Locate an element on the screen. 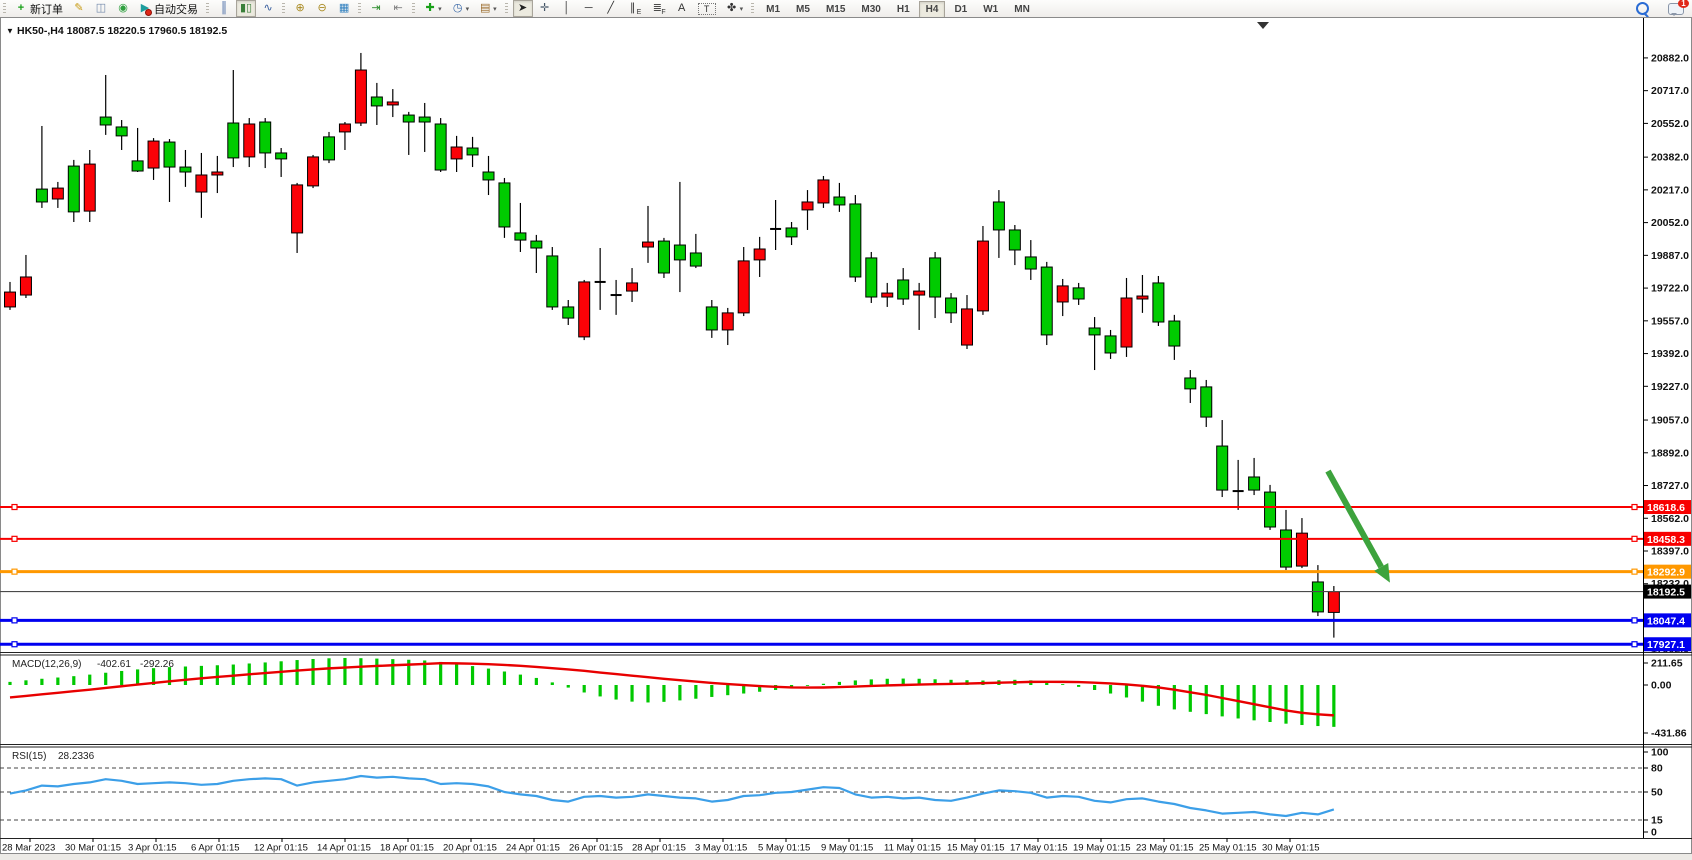 The image size is (1692, 860). templates-button: ▤ ▾ is located at coordinates (488, 8).